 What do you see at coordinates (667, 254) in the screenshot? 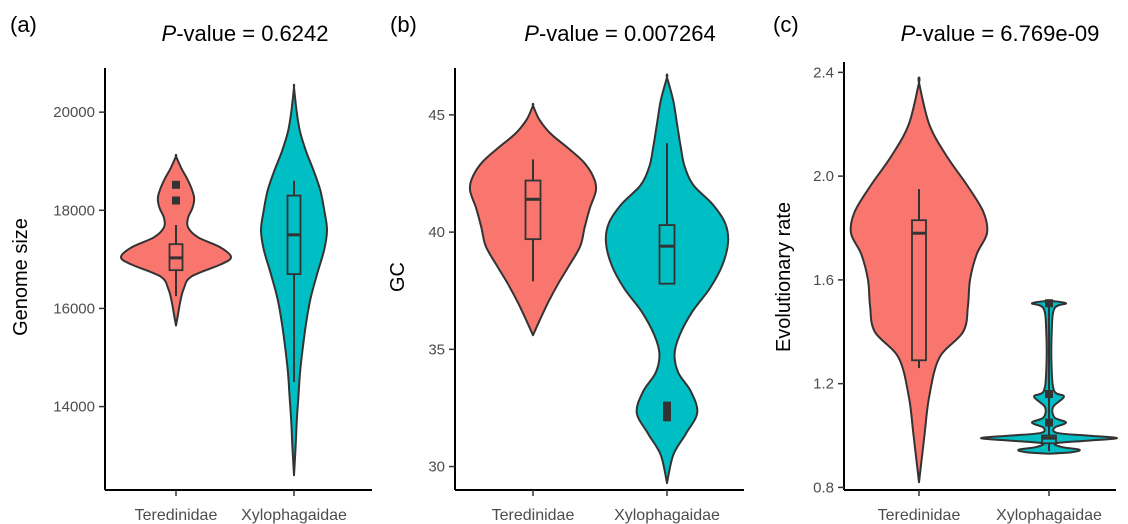
I see `box-xylophagaidae` at bounding box center [667, 254].